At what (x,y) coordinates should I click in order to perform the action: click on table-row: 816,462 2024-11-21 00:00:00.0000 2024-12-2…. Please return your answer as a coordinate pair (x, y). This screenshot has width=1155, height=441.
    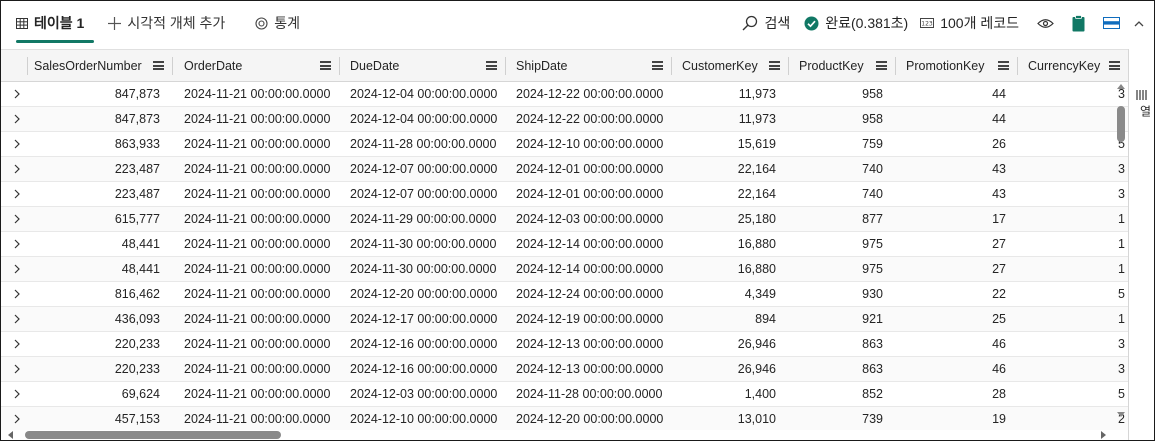
    Looking at the image, I should click on (564, 294).